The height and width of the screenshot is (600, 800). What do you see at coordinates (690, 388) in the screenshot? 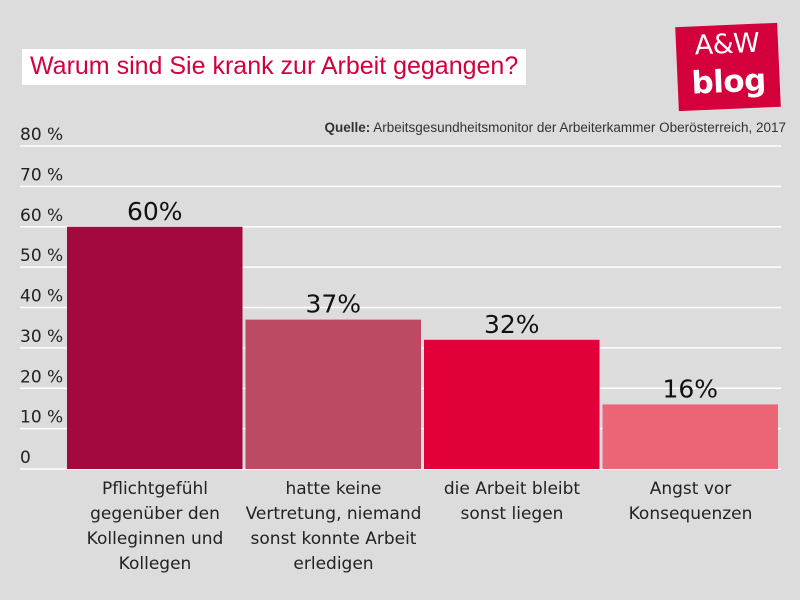
I see `bar-value-label: 16%` at bounding box center [690, 388].